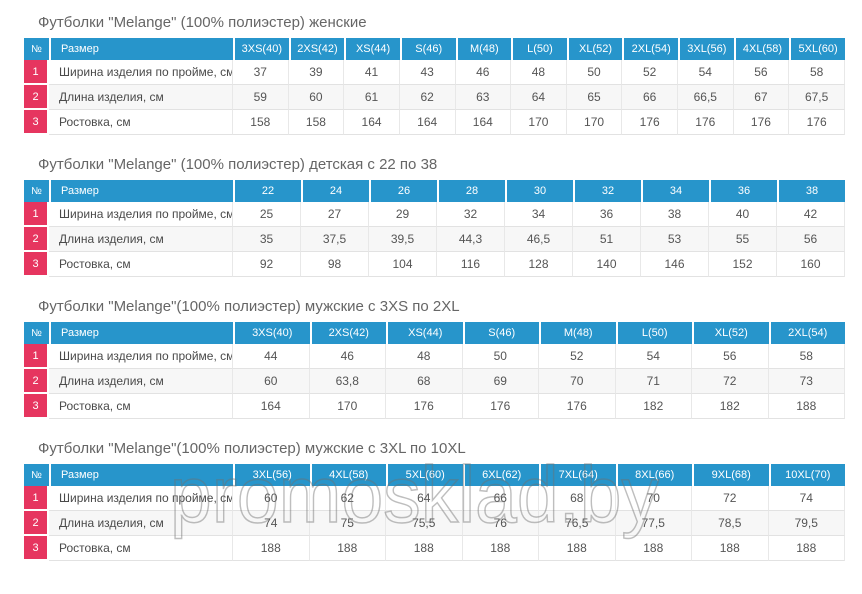 The width and height of the screenshot is (862, 594). What do you see at coordinates (424, 381) in the screenshot?
I see `value-cell: 68` at bounding box center [424, 381].